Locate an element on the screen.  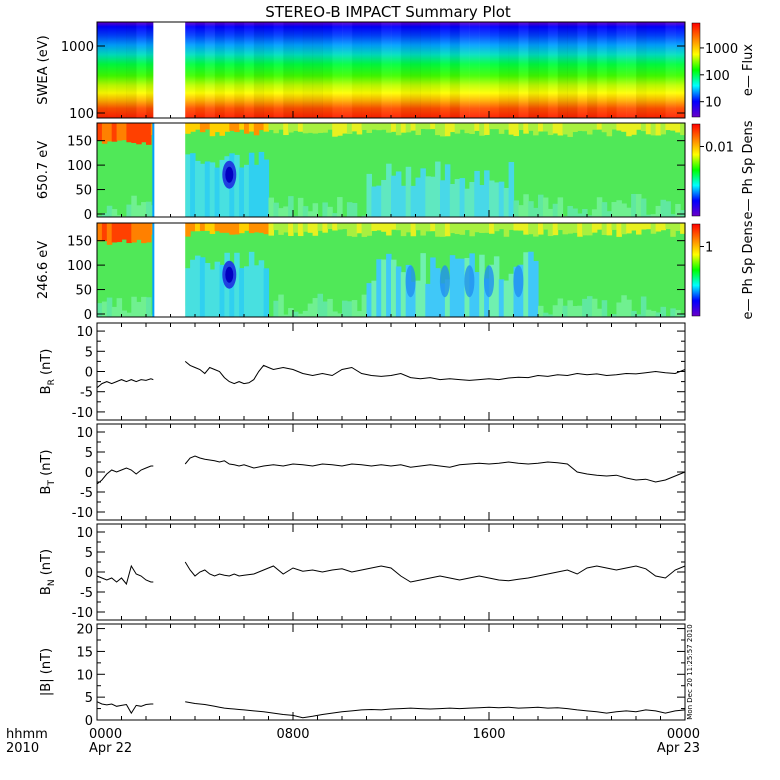
line-panel-bn: 10 5 0 -5 -10 BN (nT) is located at coordinates (362, 572).